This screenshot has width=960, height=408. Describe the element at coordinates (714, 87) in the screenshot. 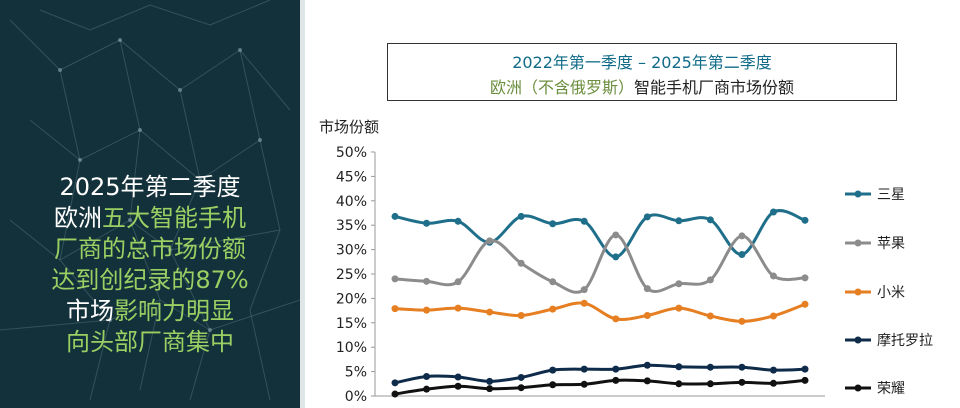

I see `chart-title-rest: 智能手机厂商市场份额` at that location.